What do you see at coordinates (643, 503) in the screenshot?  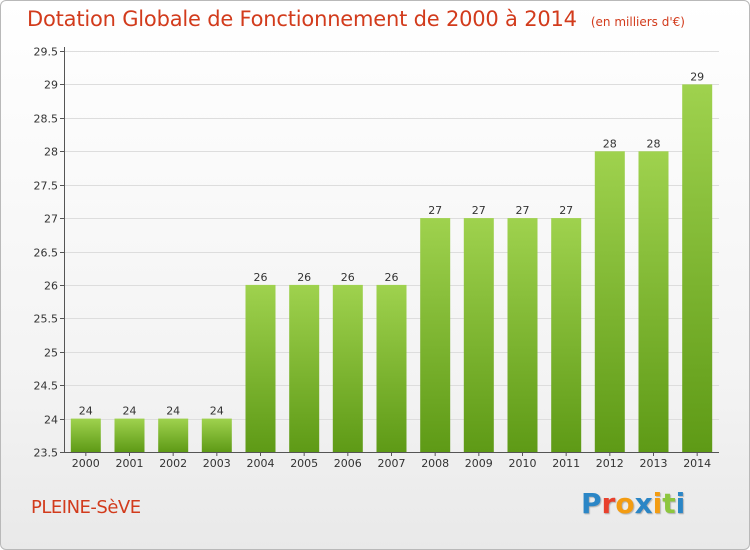 I see `logo-letter: x` at bounding box center [643, 503].